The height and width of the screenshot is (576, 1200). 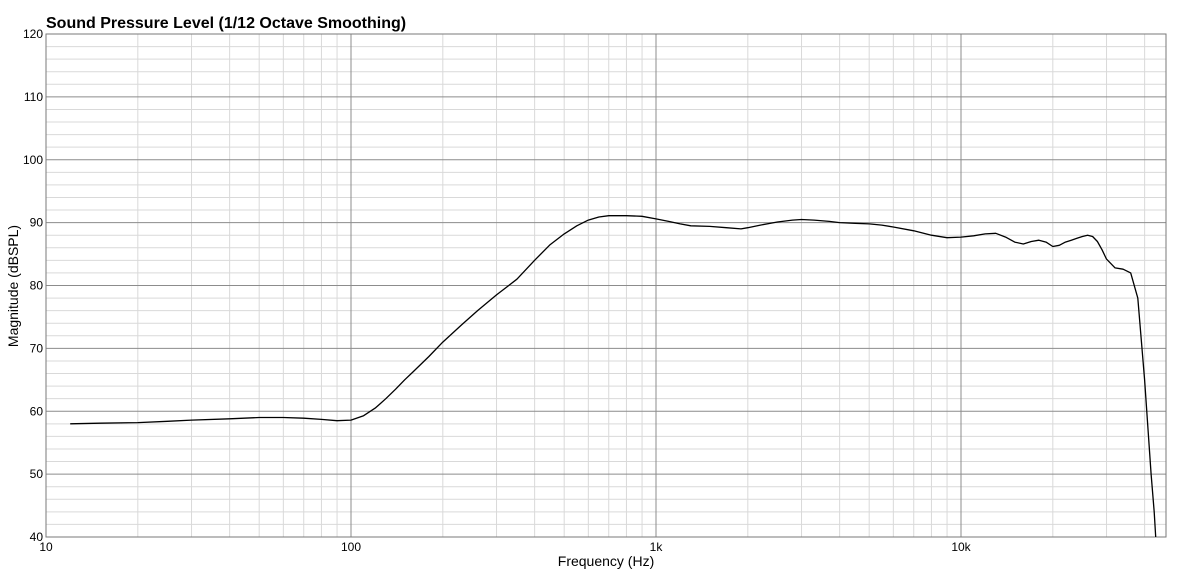 I want to click on y-axis-label: Magnitude (dBSPL), so click(x=13, y=286).